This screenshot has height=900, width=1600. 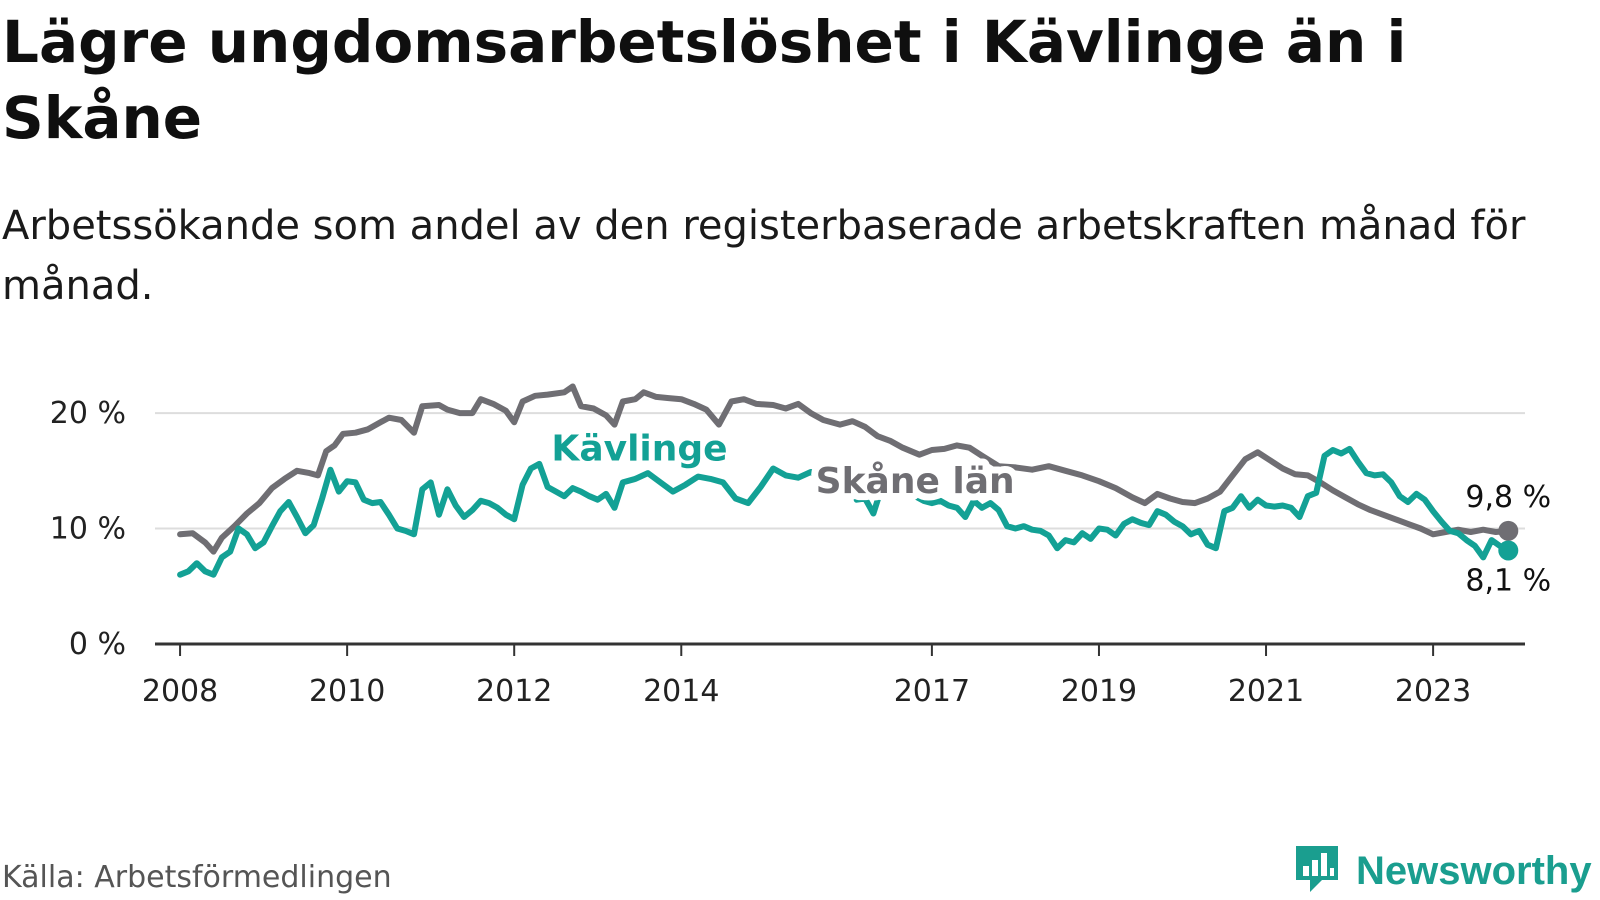 I want to click on x-tick-label: 2019, so click(x=1099, y=691).